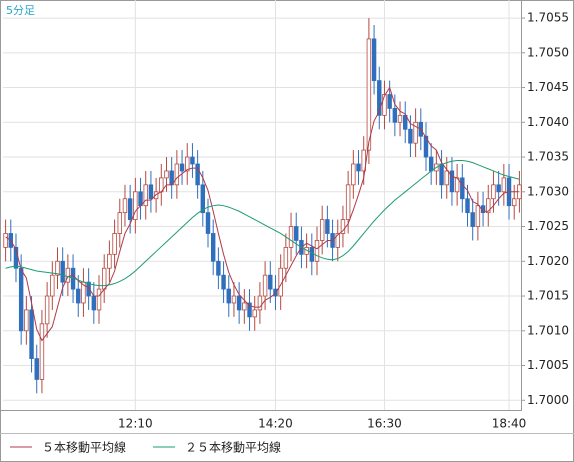  Describe the element at coordinates (548, 330) in the screenshot. I see `y-tick-label: 1.7010` at that location.